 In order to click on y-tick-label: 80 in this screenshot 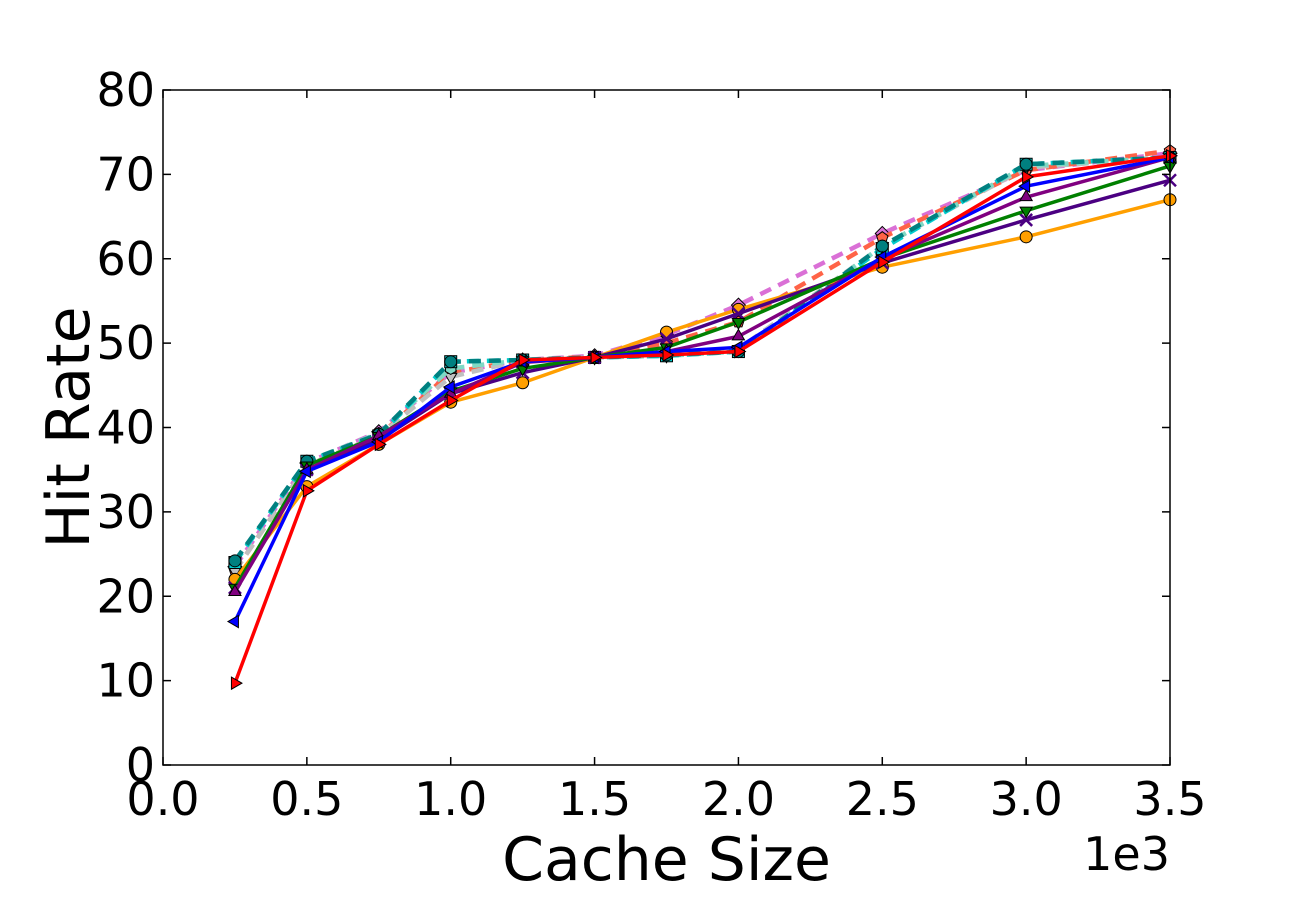, I will do `click(125, 90)`.